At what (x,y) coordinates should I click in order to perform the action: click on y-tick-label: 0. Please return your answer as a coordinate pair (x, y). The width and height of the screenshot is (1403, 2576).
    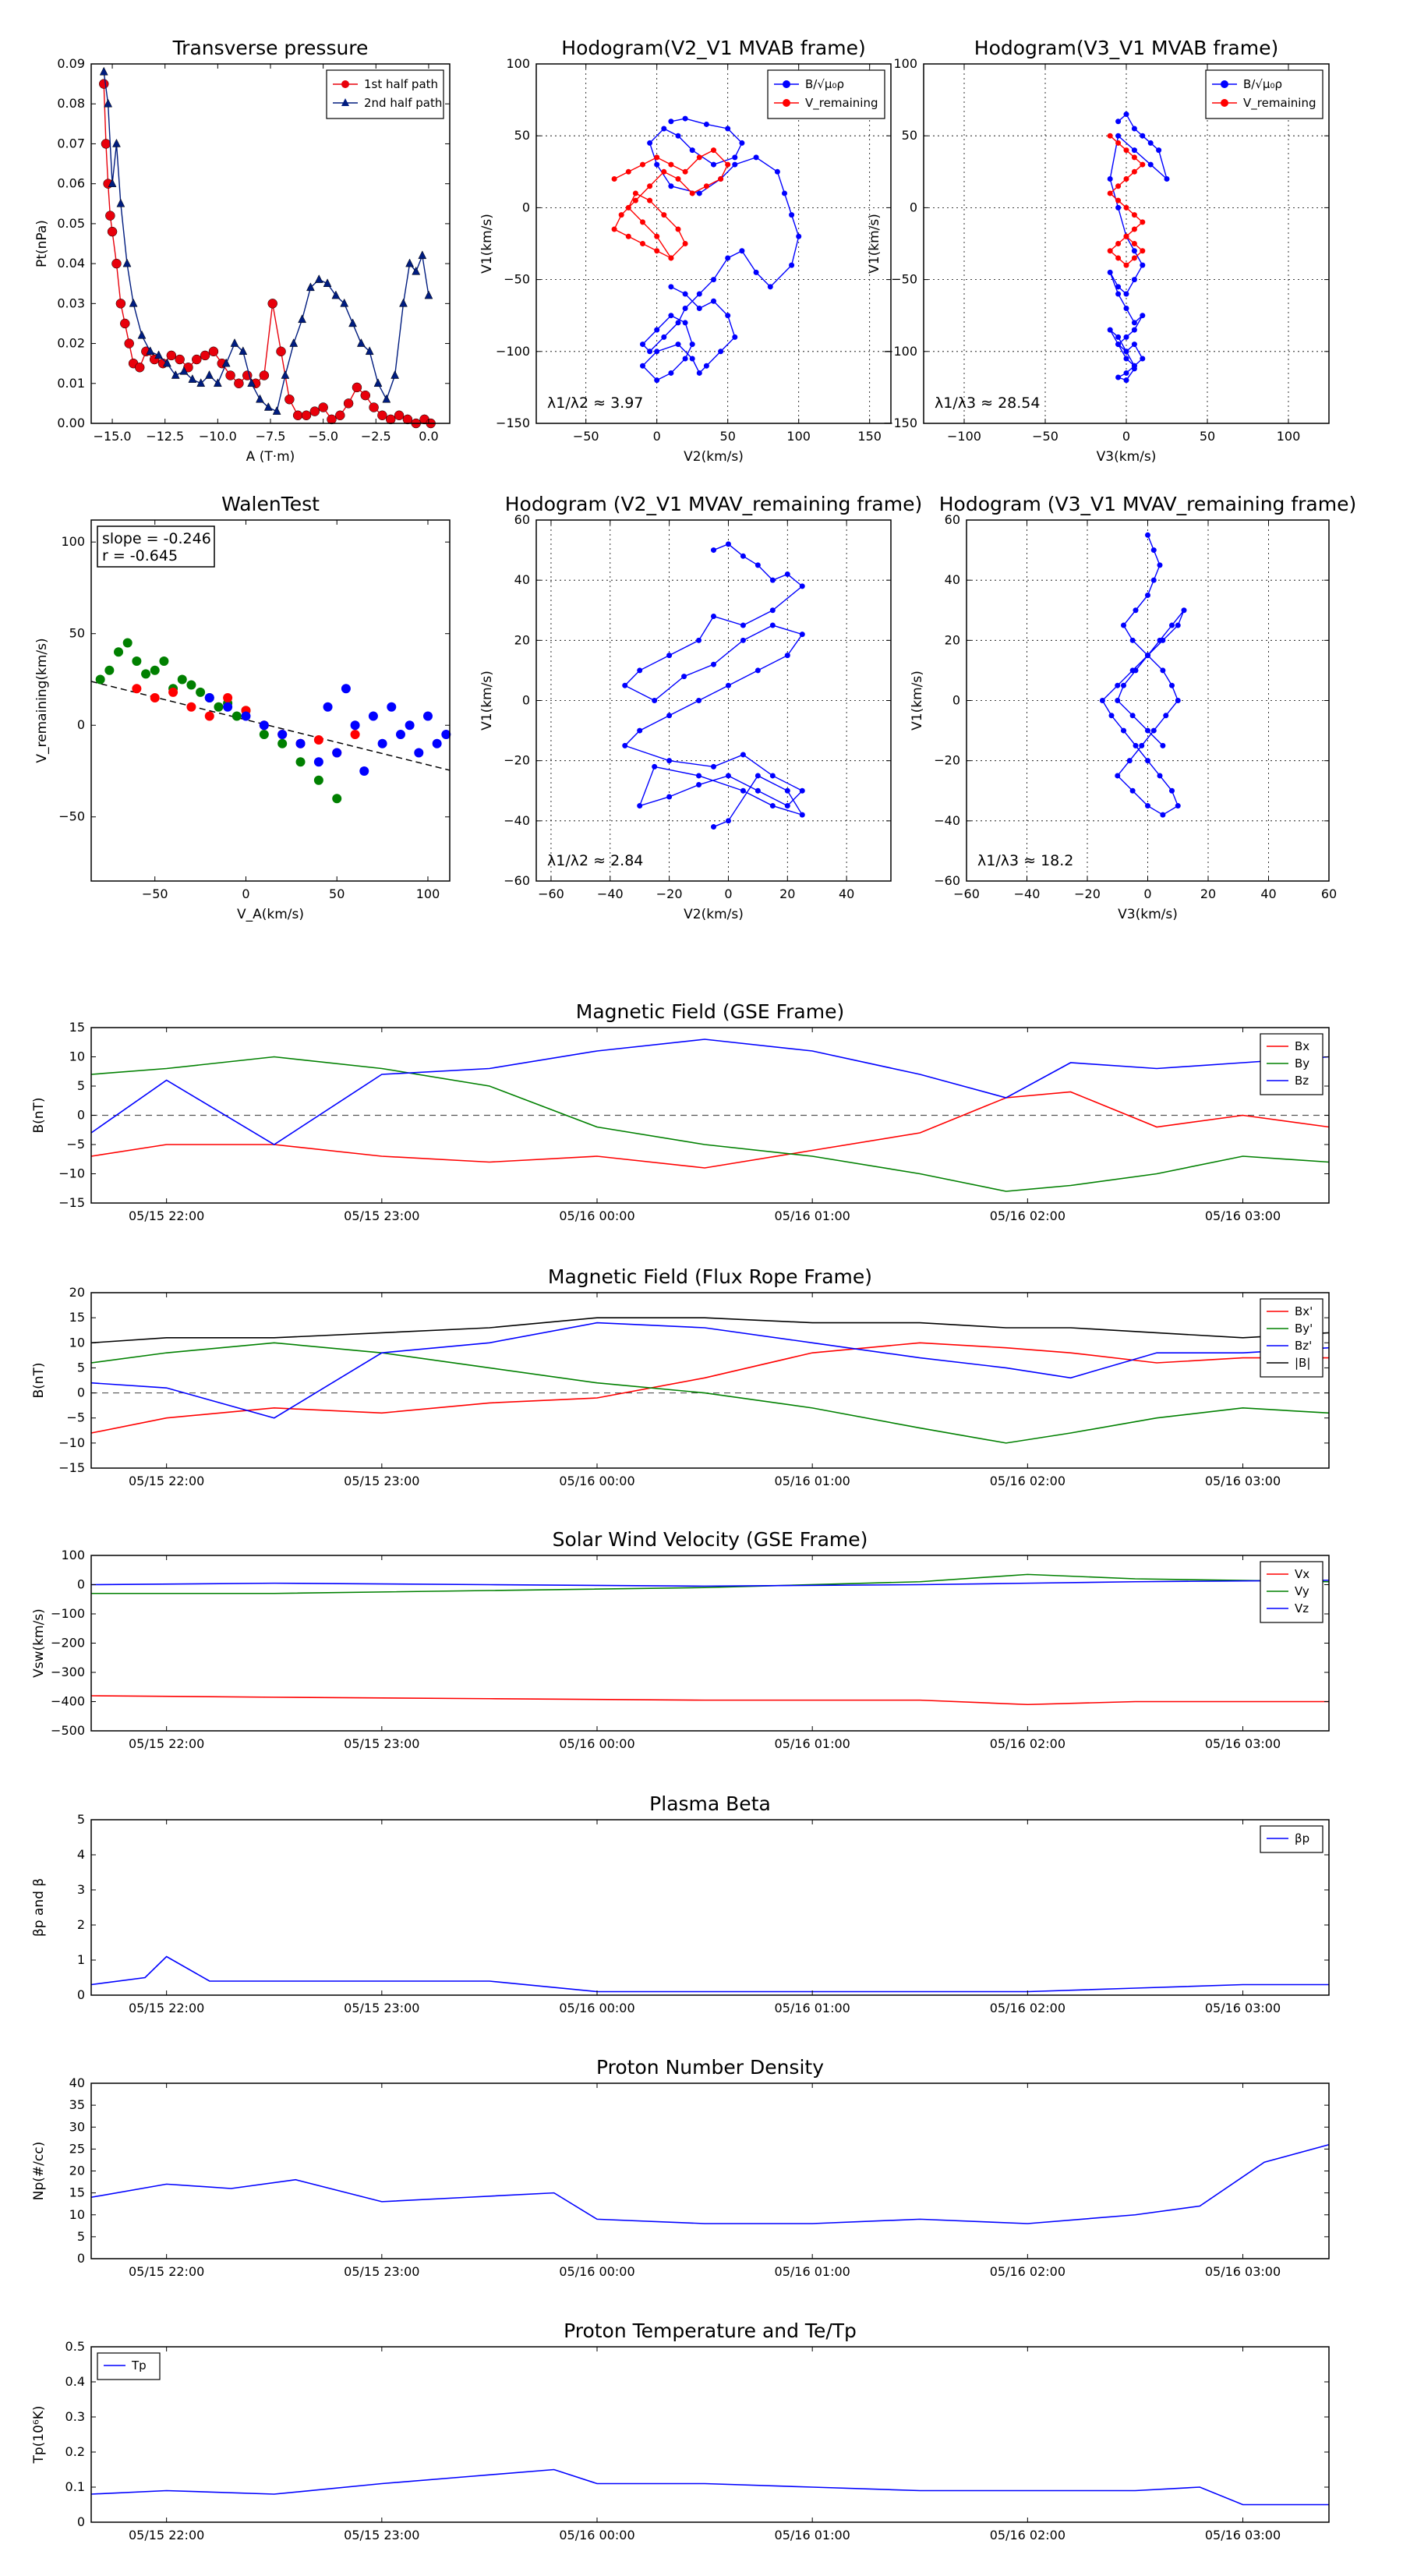
    Looking at the image, I should click on (913, 207).